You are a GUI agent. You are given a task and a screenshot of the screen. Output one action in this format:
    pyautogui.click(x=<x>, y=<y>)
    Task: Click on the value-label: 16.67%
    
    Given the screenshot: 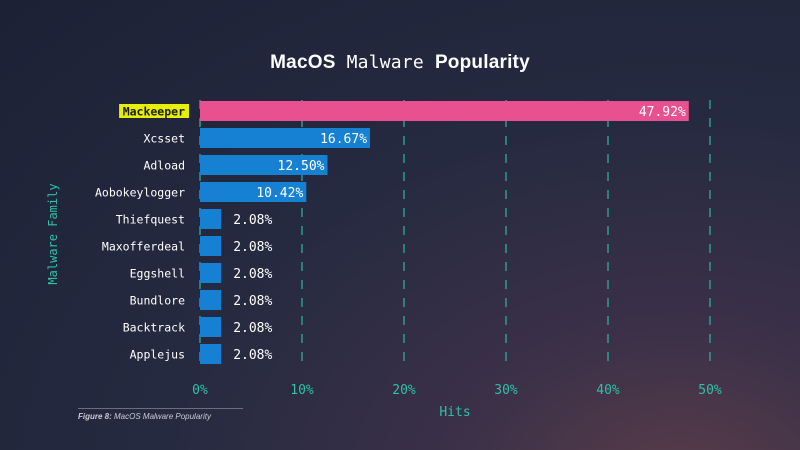 What is the action you would take?
    pyautogui.click(x=343, y=139)
    